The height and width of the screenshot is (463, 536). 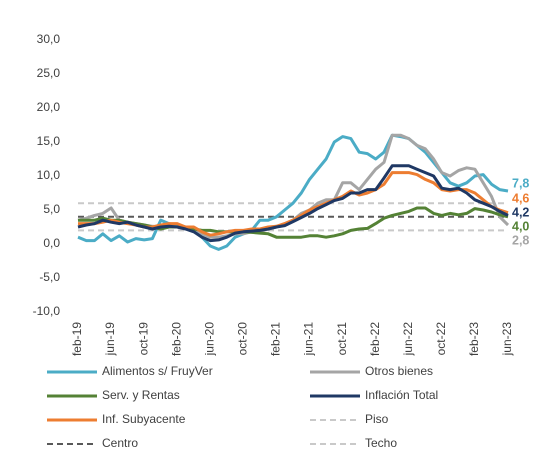 What do you see at coordinates (51, 209) in the screenshot?
I see `y-tick-label: 5,0` at bounding box center [51, 209].